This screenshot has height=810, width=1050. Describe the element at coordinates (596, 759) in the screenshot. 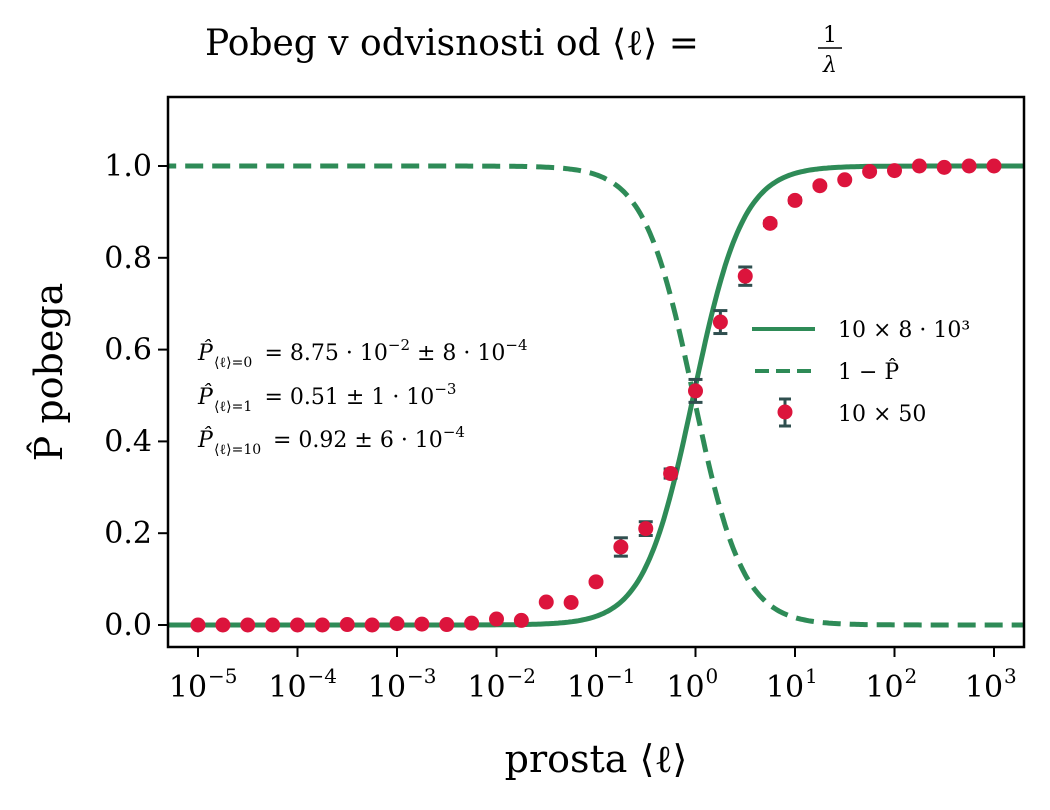

I see `x-axis-label: prosta ⟨ℓ⟩` at that location.